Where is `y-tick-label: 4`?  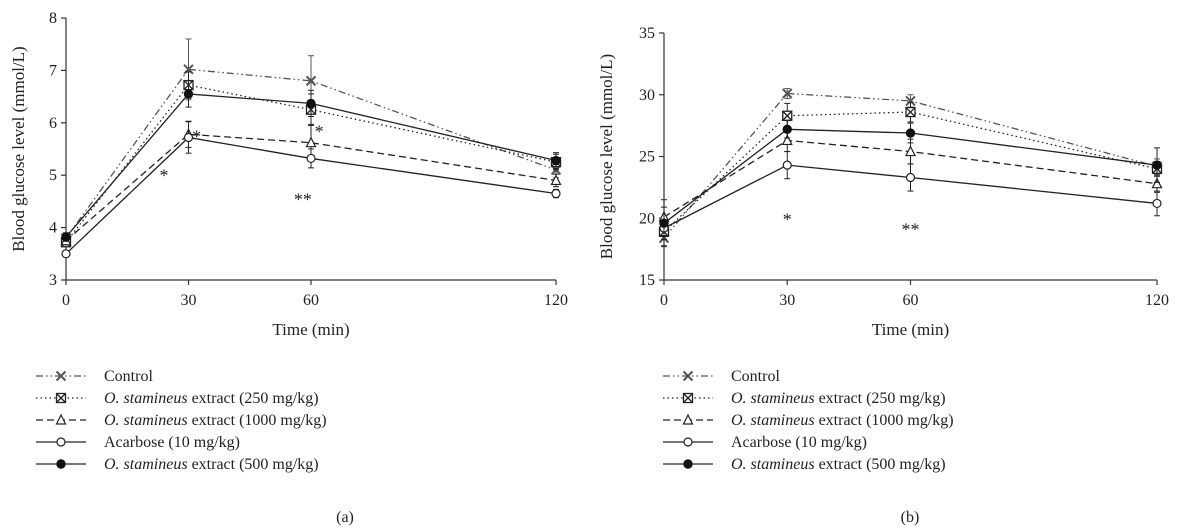
y-tick-label: 4 is located at coordinates (53, 228).